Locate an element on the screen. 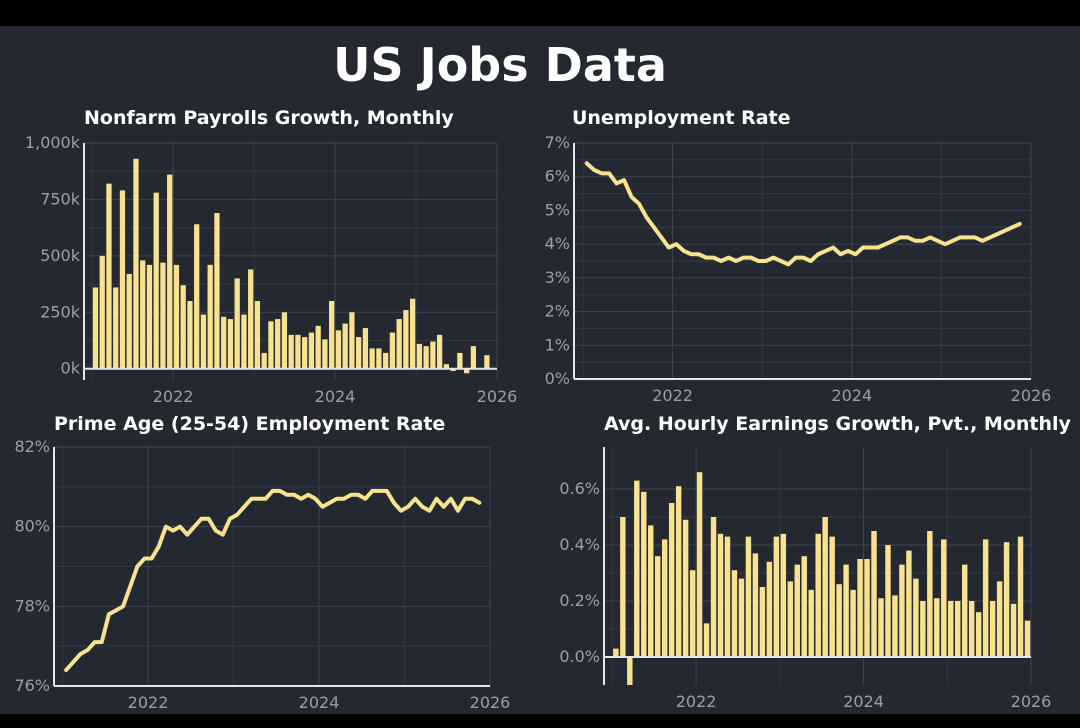 The image size is (1080, 728). y-tick-label: 3% is located at coordinates (557, 277).